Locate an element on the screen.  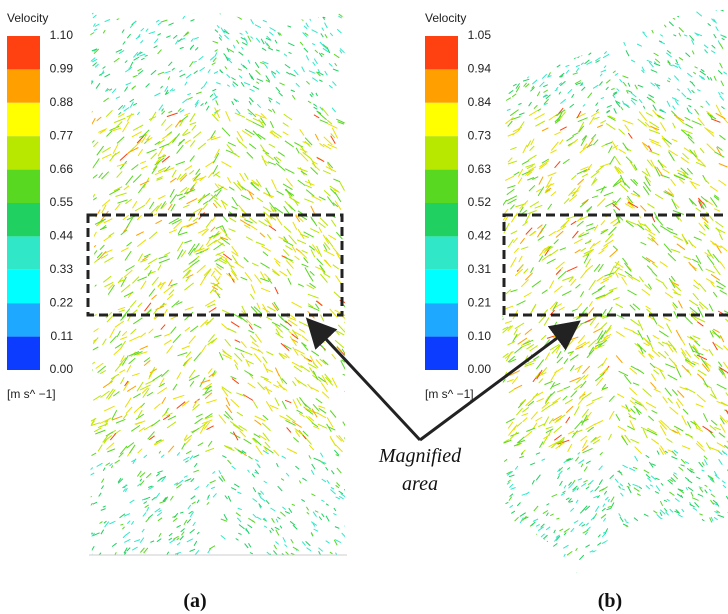
color-band is located at coordinates (441, 319).